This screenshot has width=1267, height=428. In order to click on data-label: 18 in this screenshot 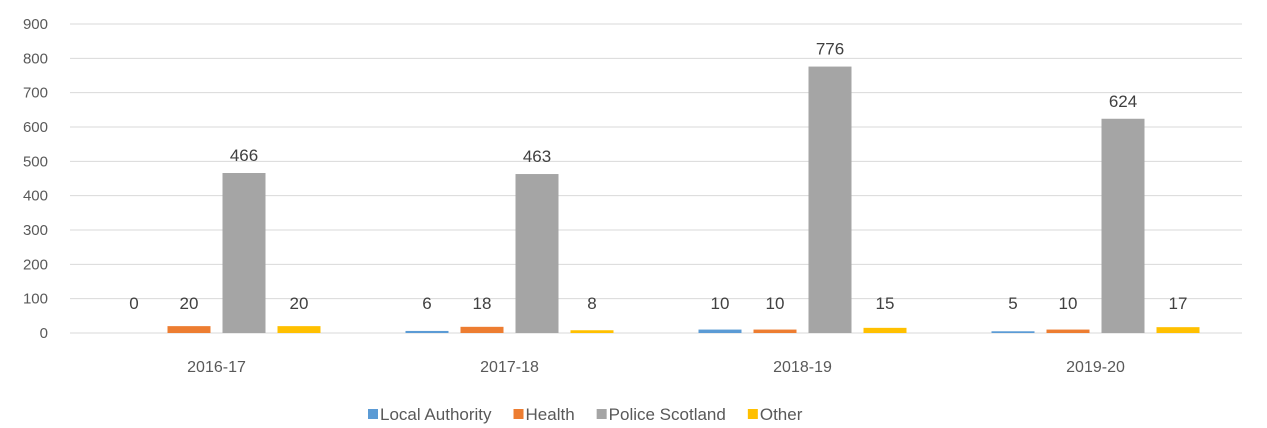, I will do `click(482, 303)`.